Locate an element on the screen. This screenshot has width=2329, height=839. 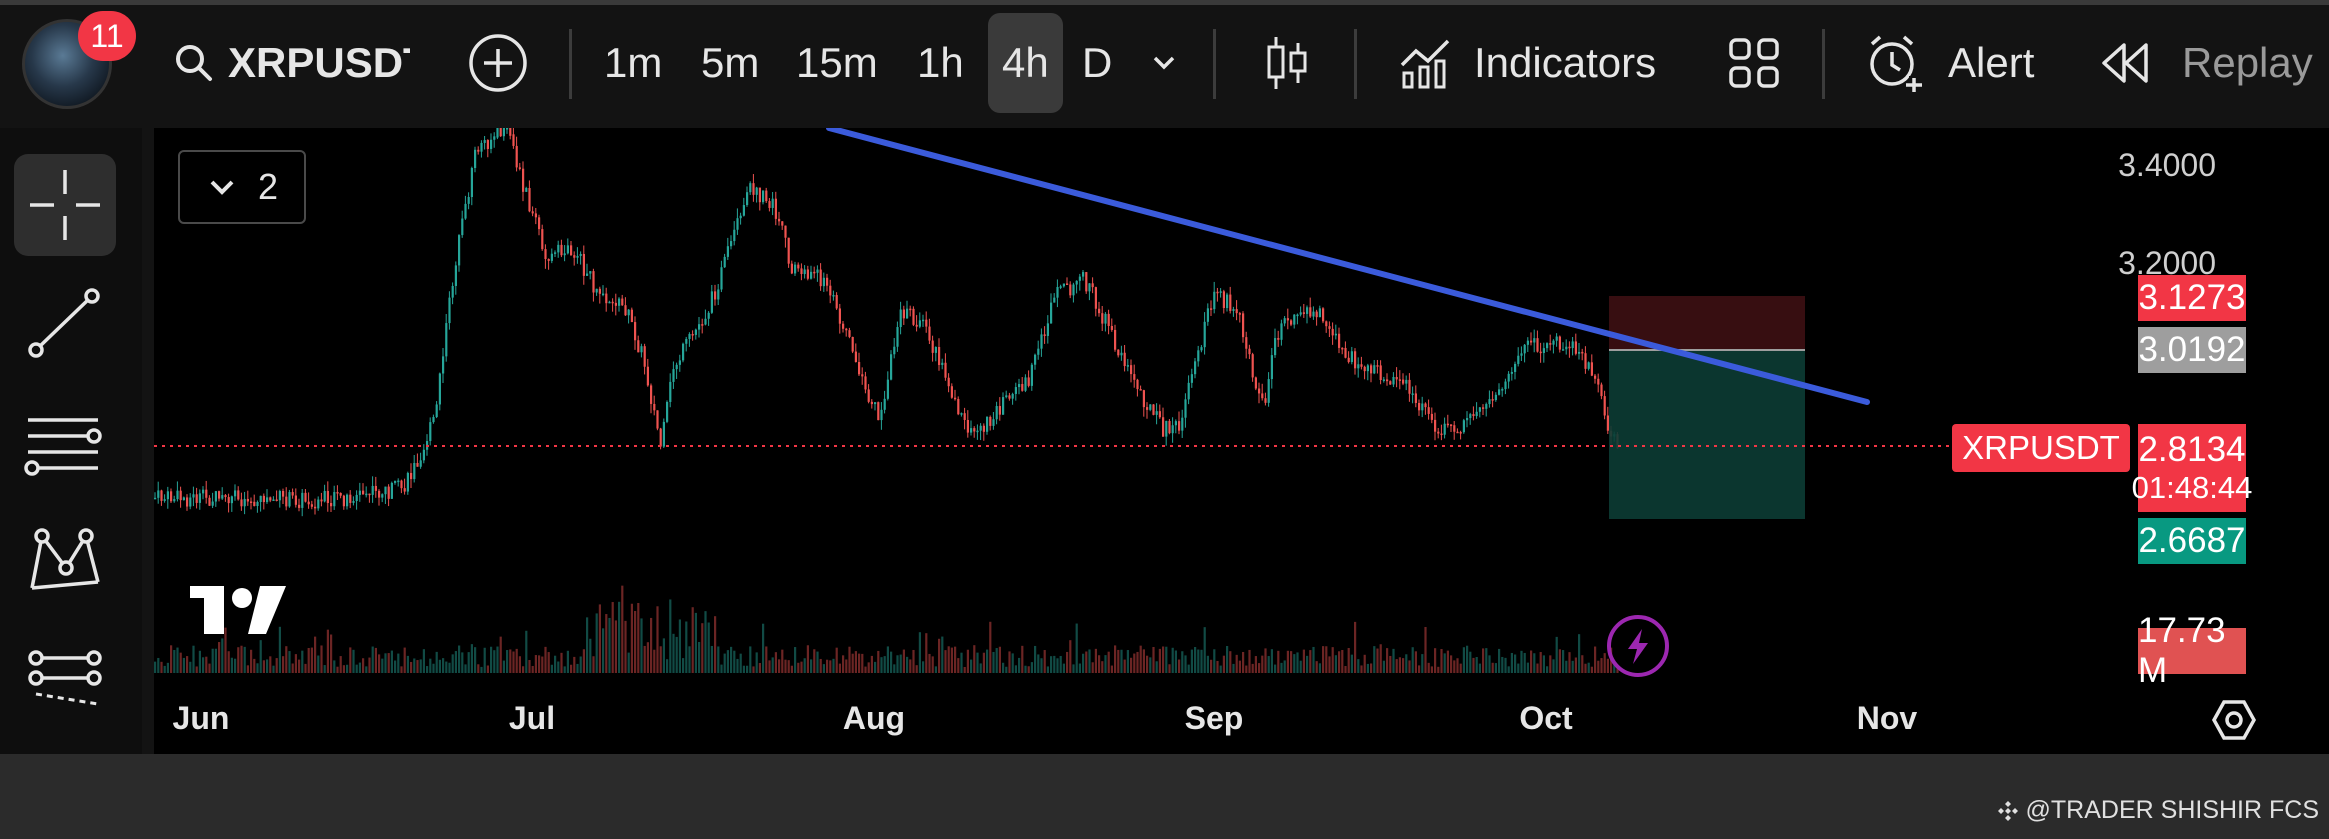
symbol-search: XRPUSDT is located at coordinates (291, 62).